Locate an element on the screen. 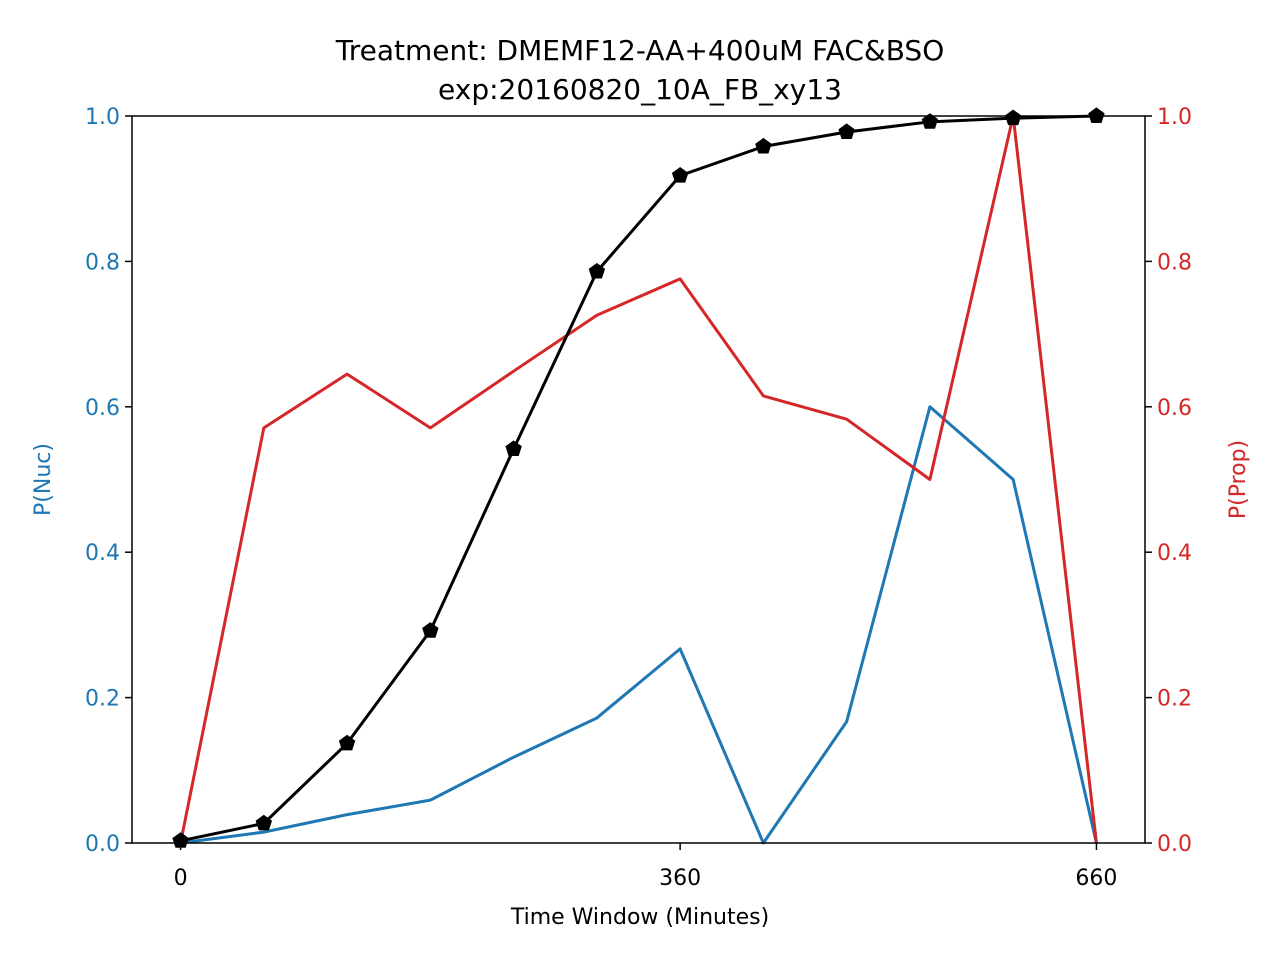  chart-subtitle: exp:20160820_10A_FB_xy13 is located at coordinates (640, 89).